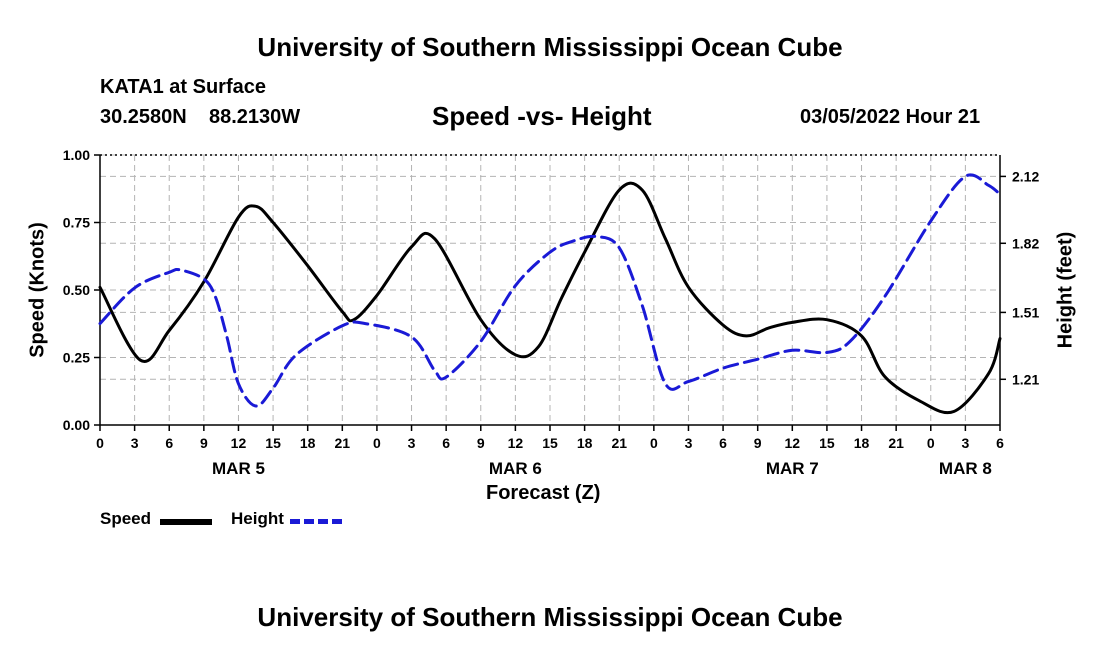 The height and width of the screenshot is (650, 1100). Describe the element at coordinates (76, 223) in the screenshot. I see `y-tick-label: 0.75` at that location.